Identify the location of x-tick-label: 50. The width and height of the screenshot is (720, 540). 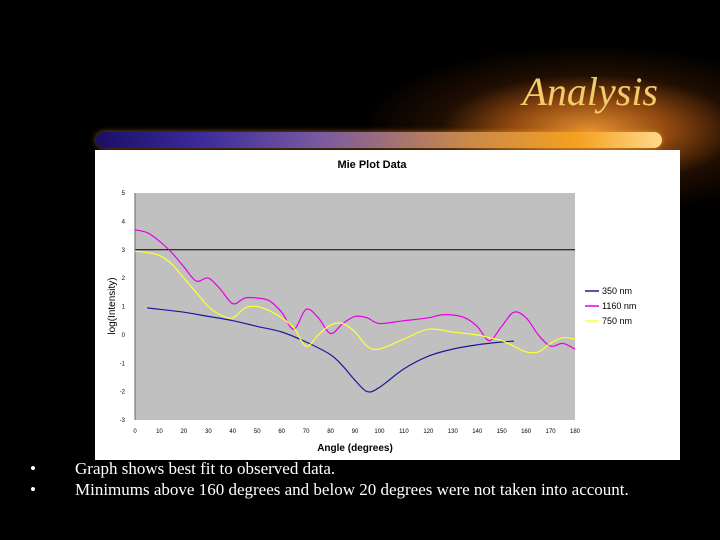
(257, 432).